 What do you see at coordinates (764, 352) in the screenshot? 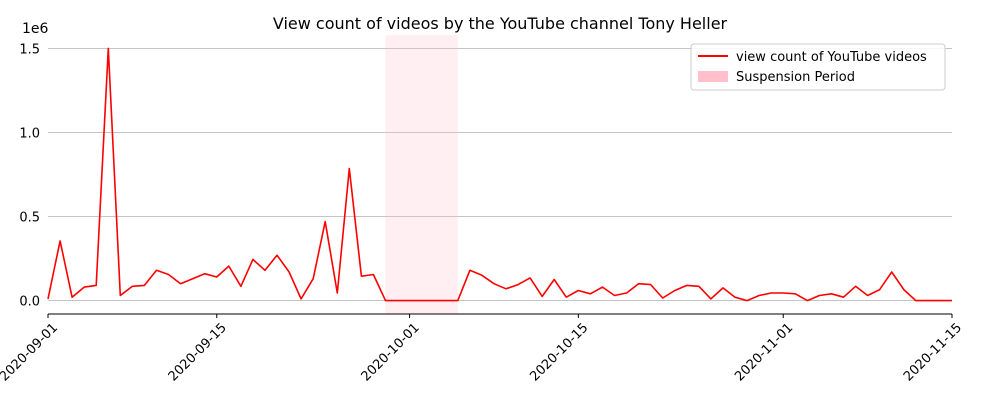
I see `x-tick-label: 2020-11-01` at bounding box center [764, 352].